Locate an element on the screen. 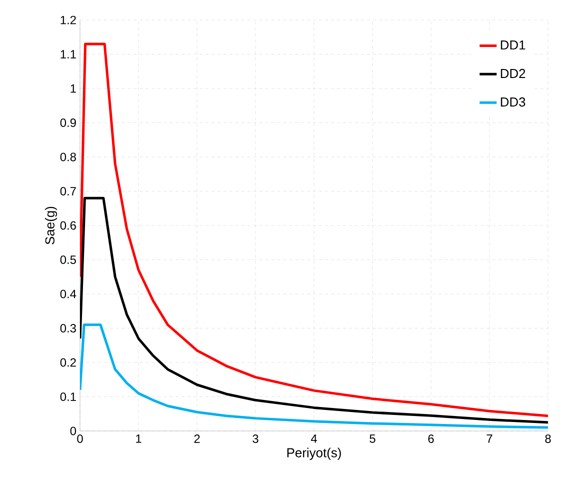  y-tick-label: 0.6 is located at coordinates (68, 225).